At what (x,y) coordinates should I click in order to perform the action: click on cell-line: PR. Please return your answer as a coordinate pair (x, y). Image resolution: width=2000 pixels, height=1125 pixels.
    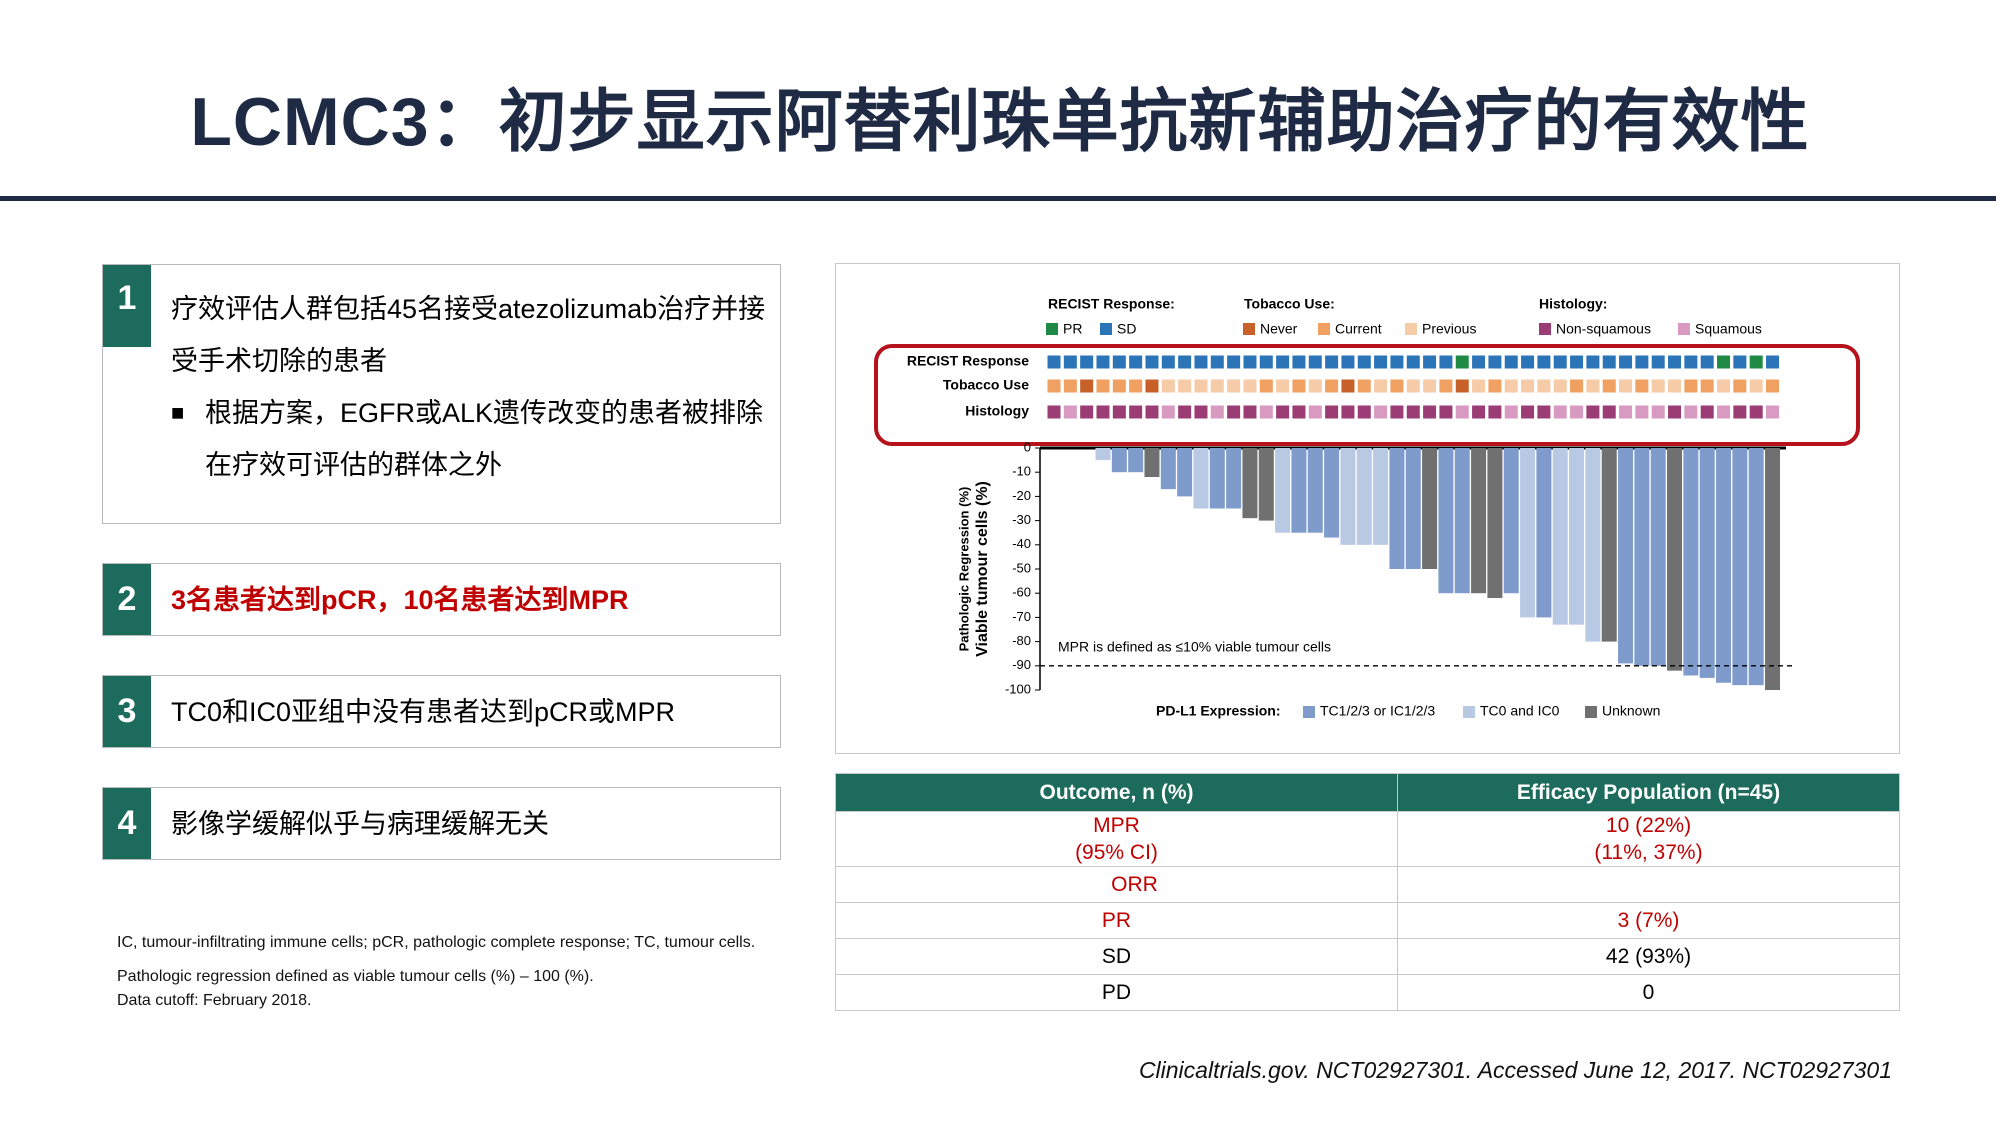
    Looking at the image, I should click on (1116, 920).